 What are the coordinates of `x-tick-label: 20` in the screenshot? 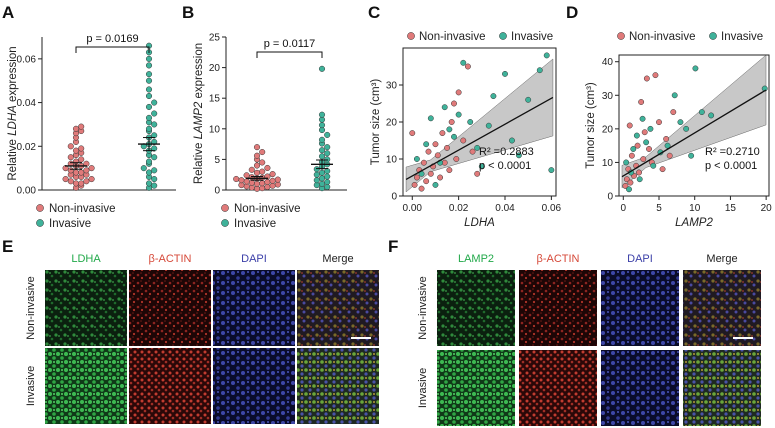 It's located at (767, 208).